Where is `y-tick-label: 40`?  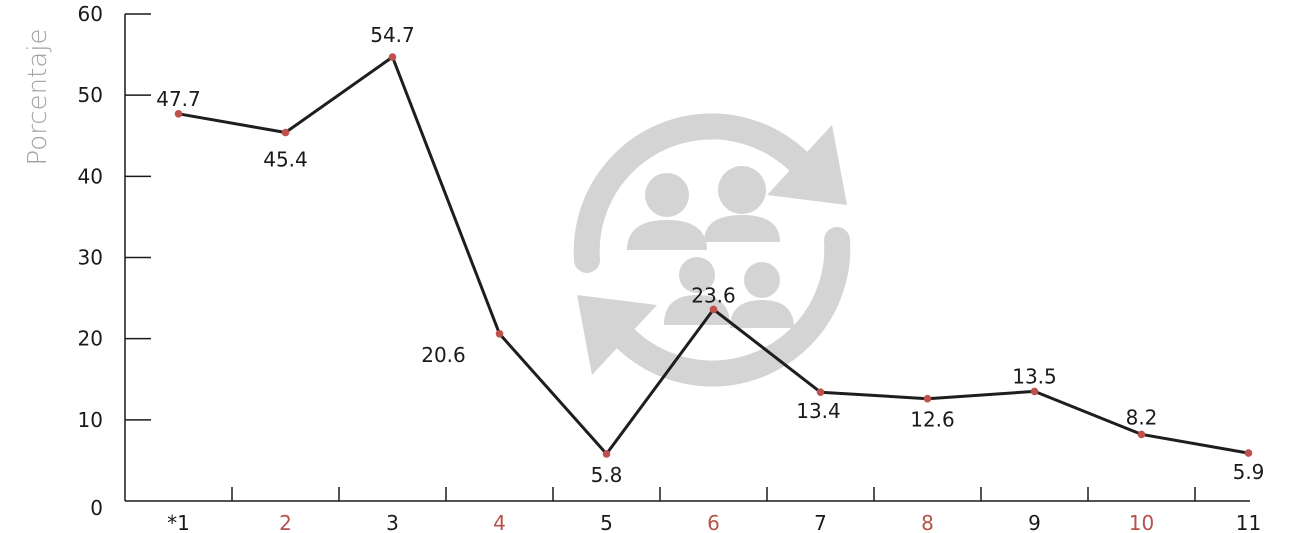
y-tick-label: 40 is located at coordinates (90, 176).